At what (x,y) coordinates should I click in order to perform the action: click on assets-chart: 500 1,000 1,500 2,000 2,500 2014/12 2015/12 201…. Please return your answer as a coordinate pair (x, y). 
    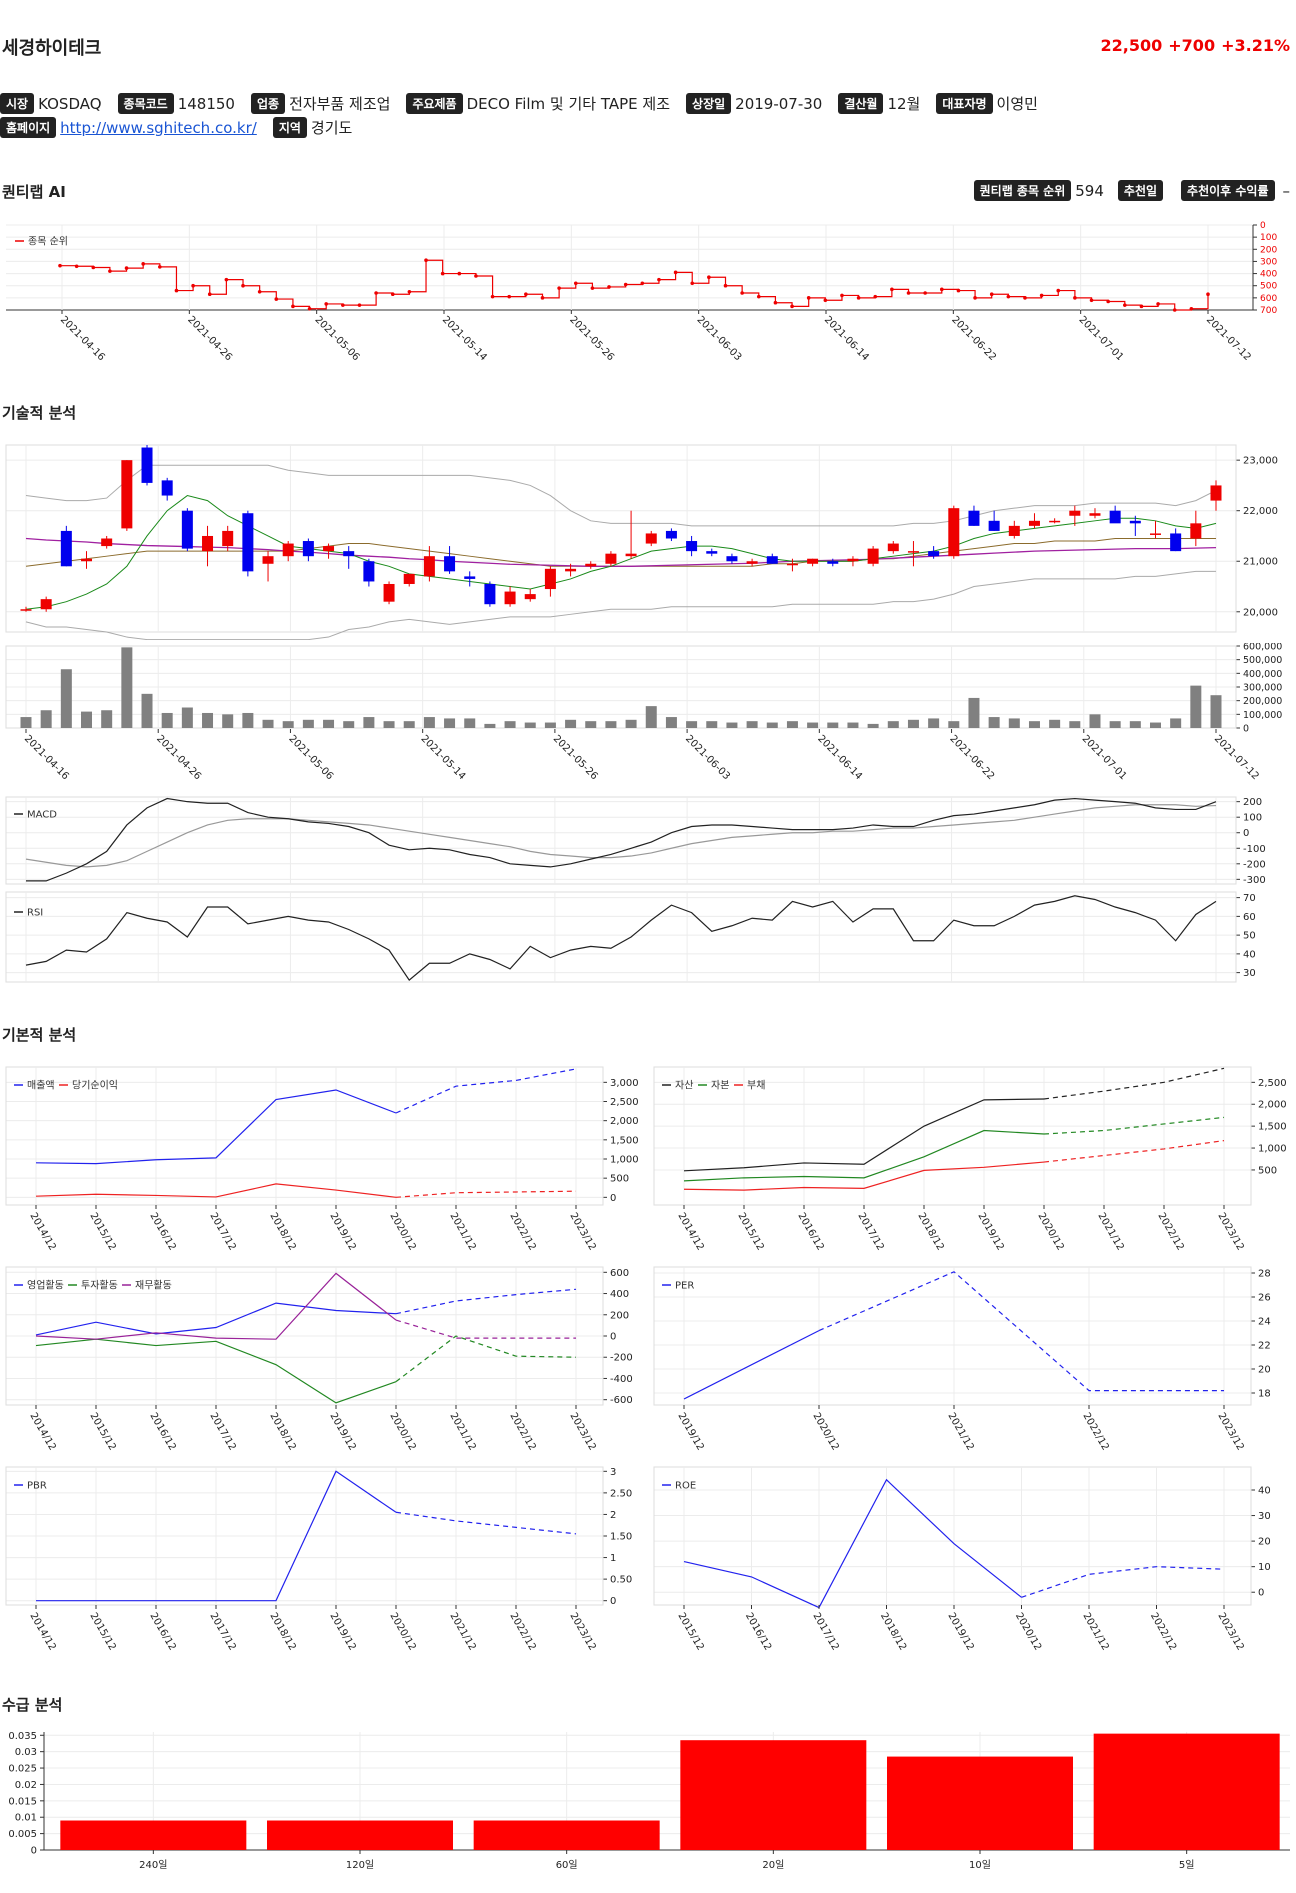
    Looking at the image, I should click on (970, 1159).